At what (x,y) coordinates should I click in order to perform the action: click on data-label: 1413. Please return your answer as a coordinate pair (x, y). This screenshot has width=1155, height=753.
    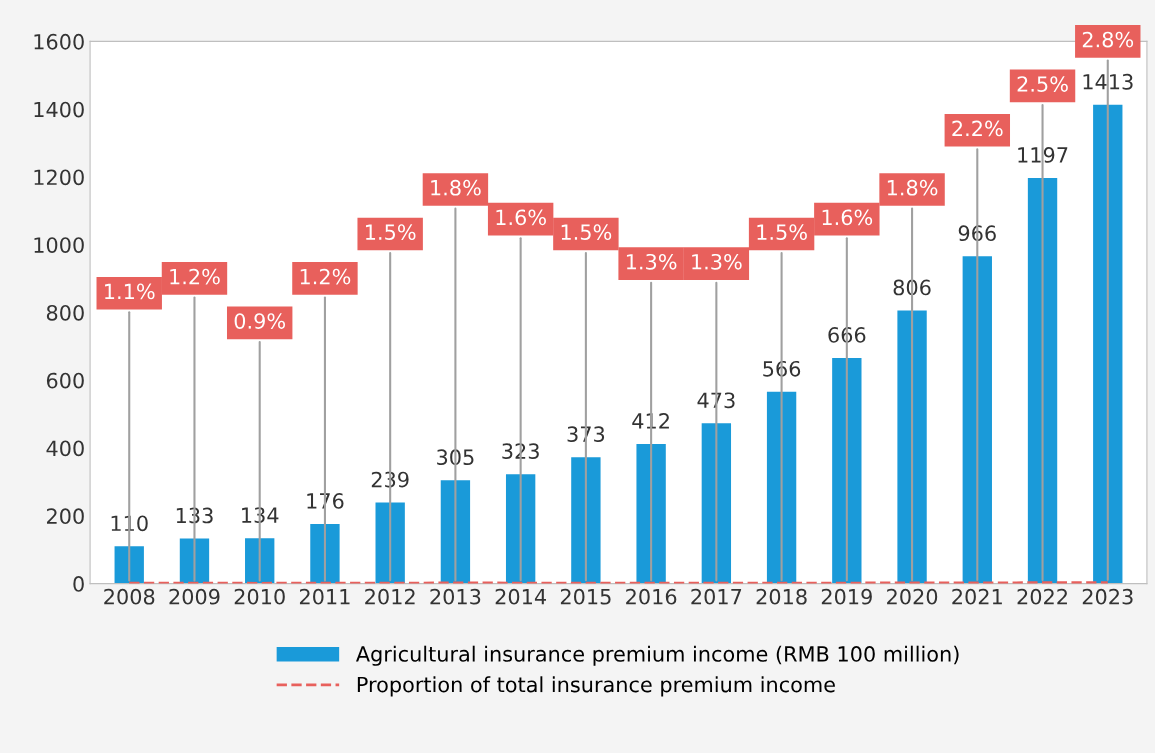
    Looking at the image, I should click on (1108, 81).